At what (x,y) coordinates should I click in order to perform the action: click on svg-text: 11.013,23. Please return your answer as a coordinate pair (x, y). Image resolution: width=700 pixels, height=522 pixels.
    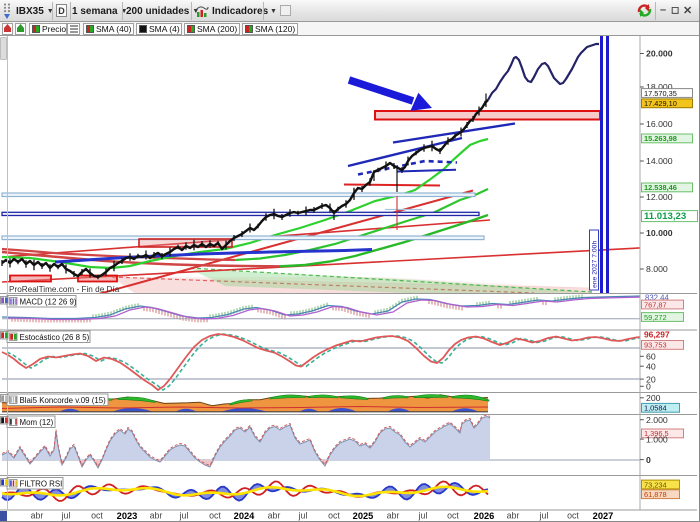
    Looking at the image, I should click on (665, 216).